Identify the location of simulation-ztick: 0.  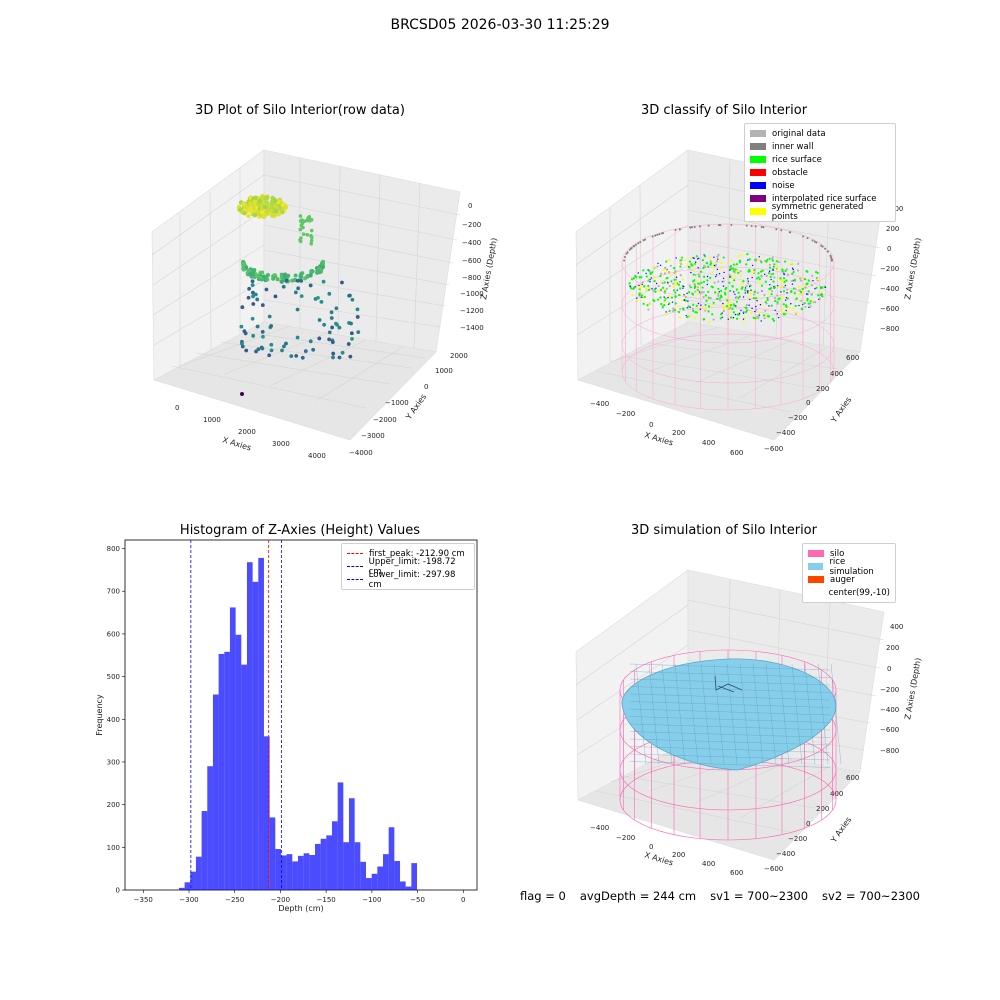
(889, 669).